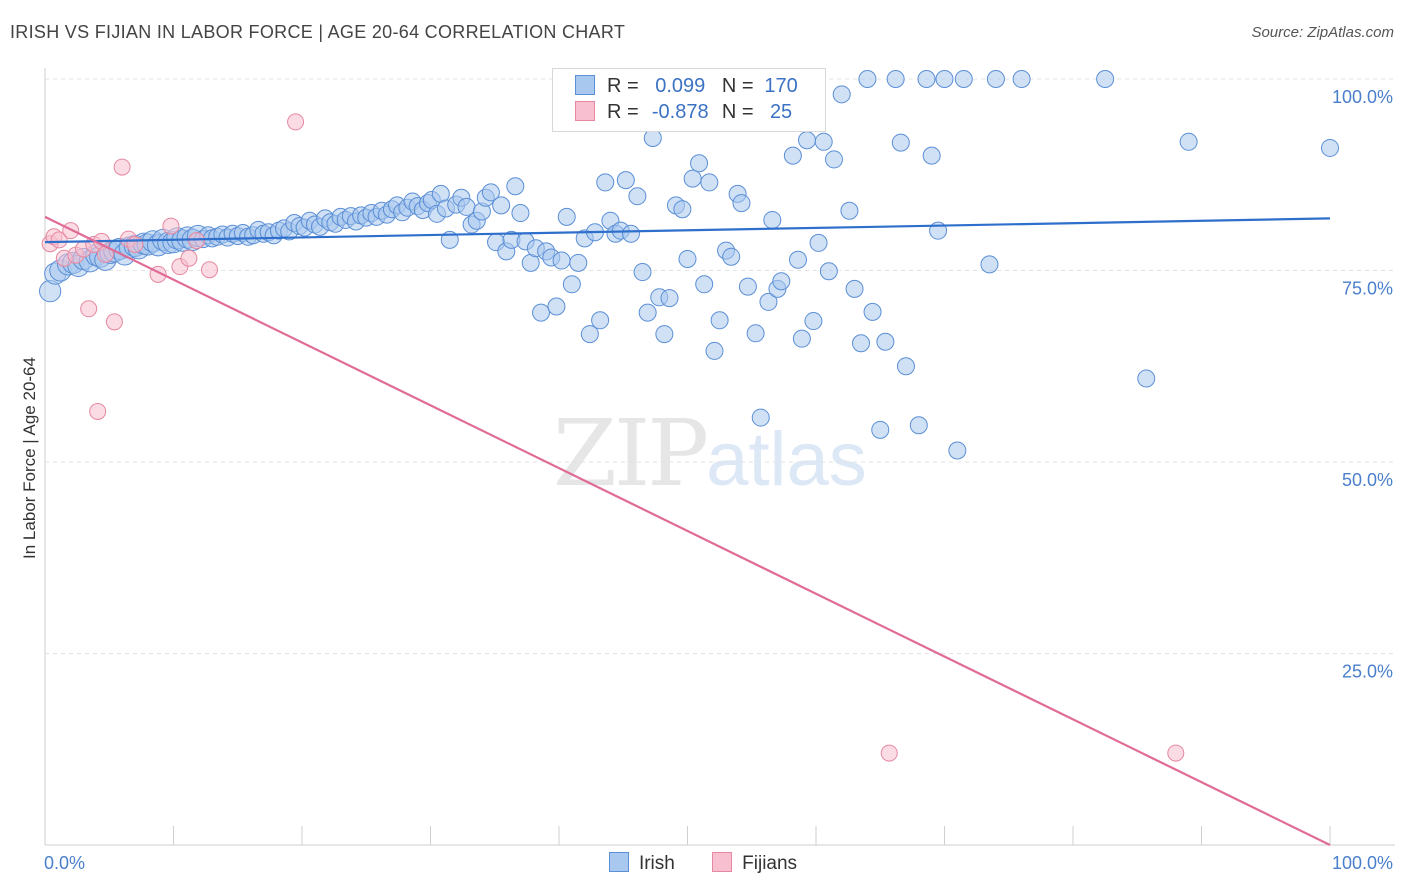  Describe the element at coordinates (754, 863) in the screenshot. I see `legend-item-fijian: Fijians` at that location.